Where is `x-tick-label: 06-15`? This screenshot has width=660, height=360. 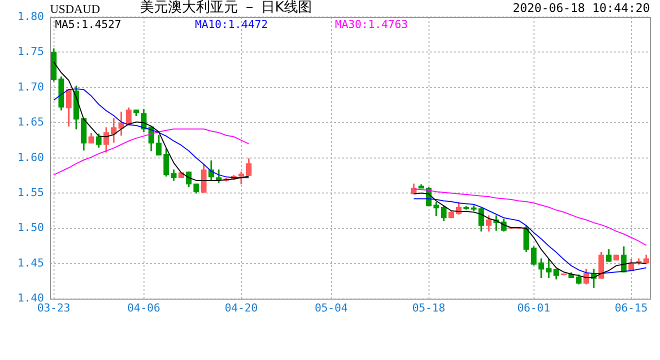
x-tick-label: 06-15 is located at coordinates (631, 307).